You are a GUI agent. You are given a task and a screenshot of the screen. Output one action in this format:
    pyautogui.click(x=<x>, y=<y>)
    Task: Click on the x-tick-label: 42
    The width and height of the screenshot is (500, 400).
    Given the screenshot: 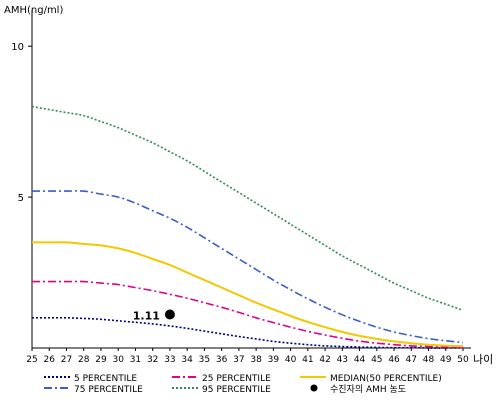 What is the action you would take?
    pyautogui.click(x=324, y=360)
    